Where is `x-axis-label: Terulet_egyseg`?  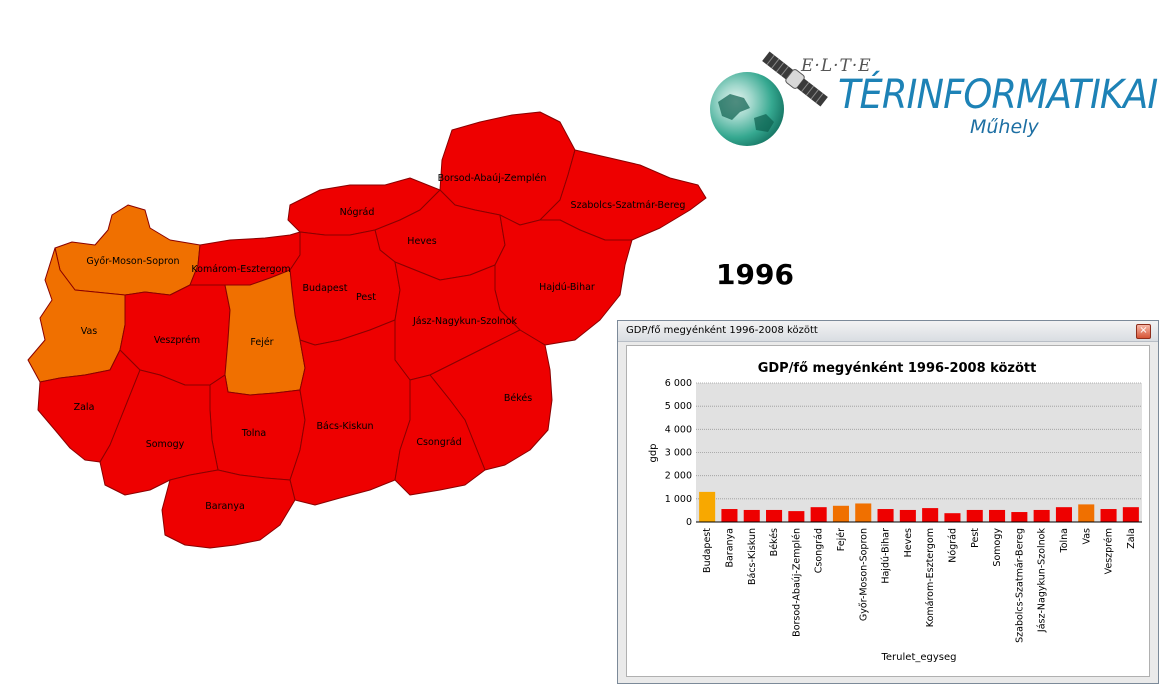
x-axis-label: Terulet_egyseg is located at coordinates (919, 657).